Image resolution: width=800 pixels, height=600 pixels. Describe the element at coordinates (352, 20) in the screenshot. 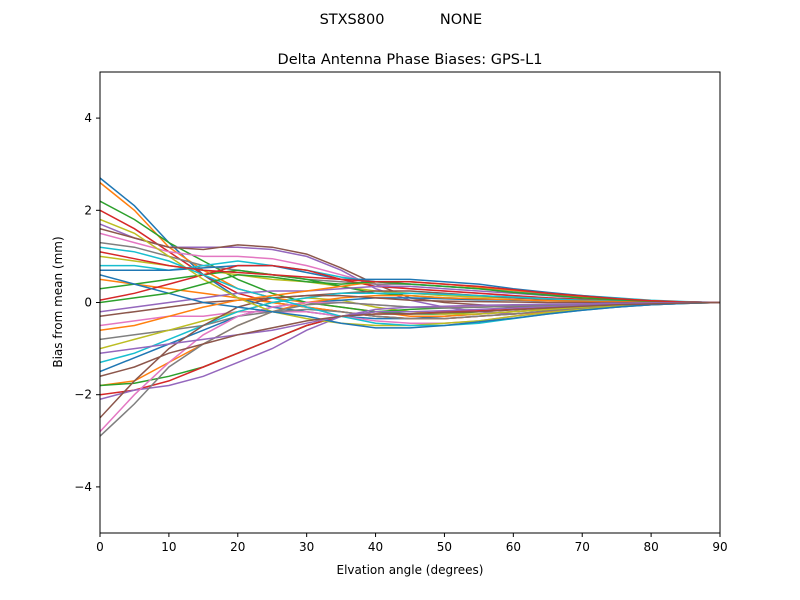

I see `suptitle-station: STXS800` at that location.